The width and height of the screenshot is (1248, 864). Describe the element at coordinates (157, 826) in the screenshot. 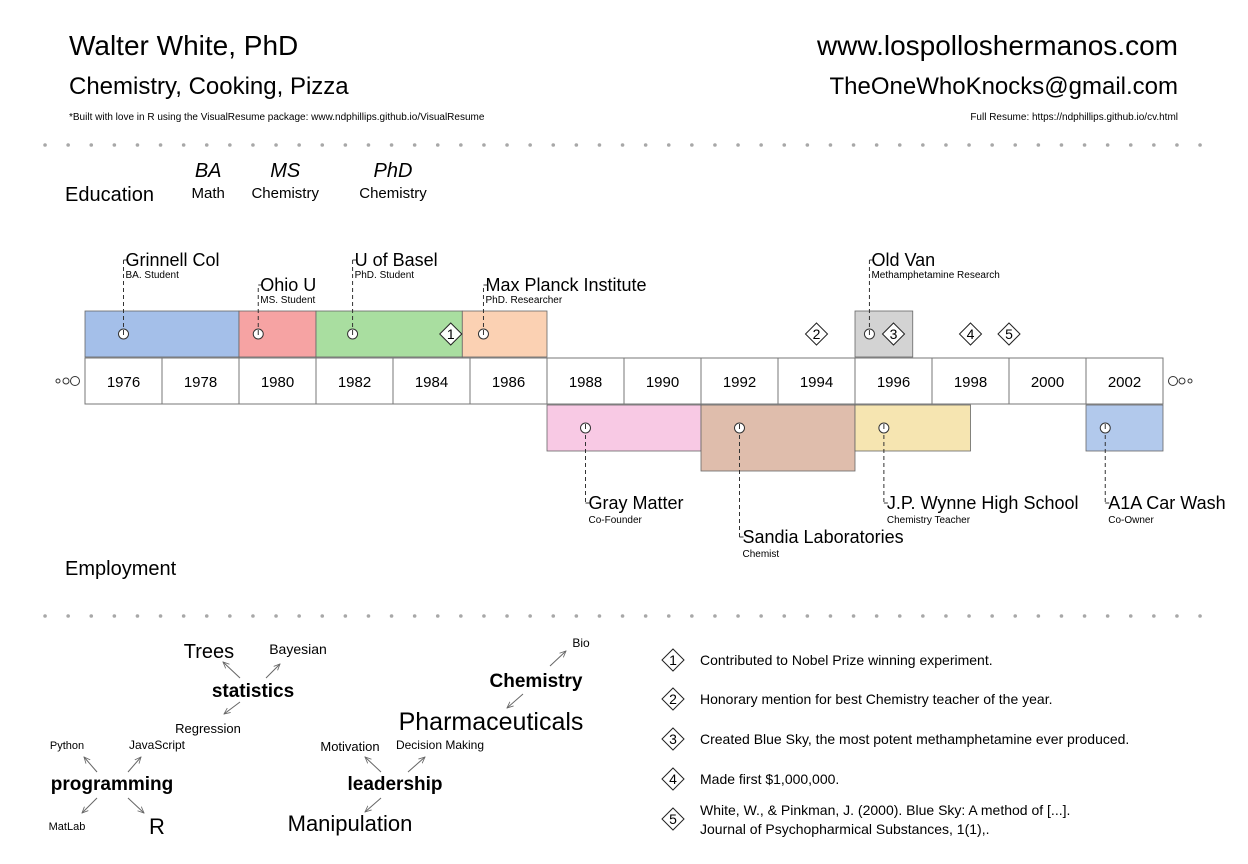

I see `skill-child: R` at that location.